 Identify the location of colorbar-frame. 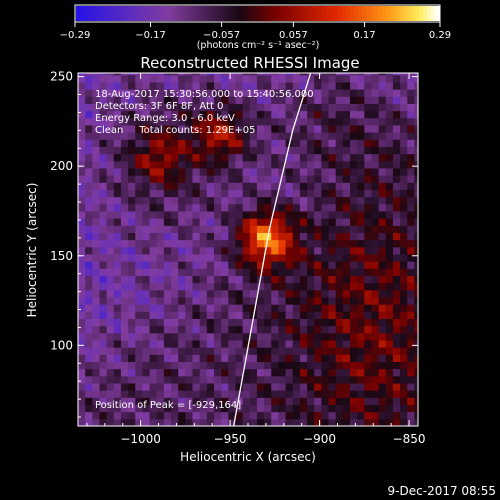
(257, 13).